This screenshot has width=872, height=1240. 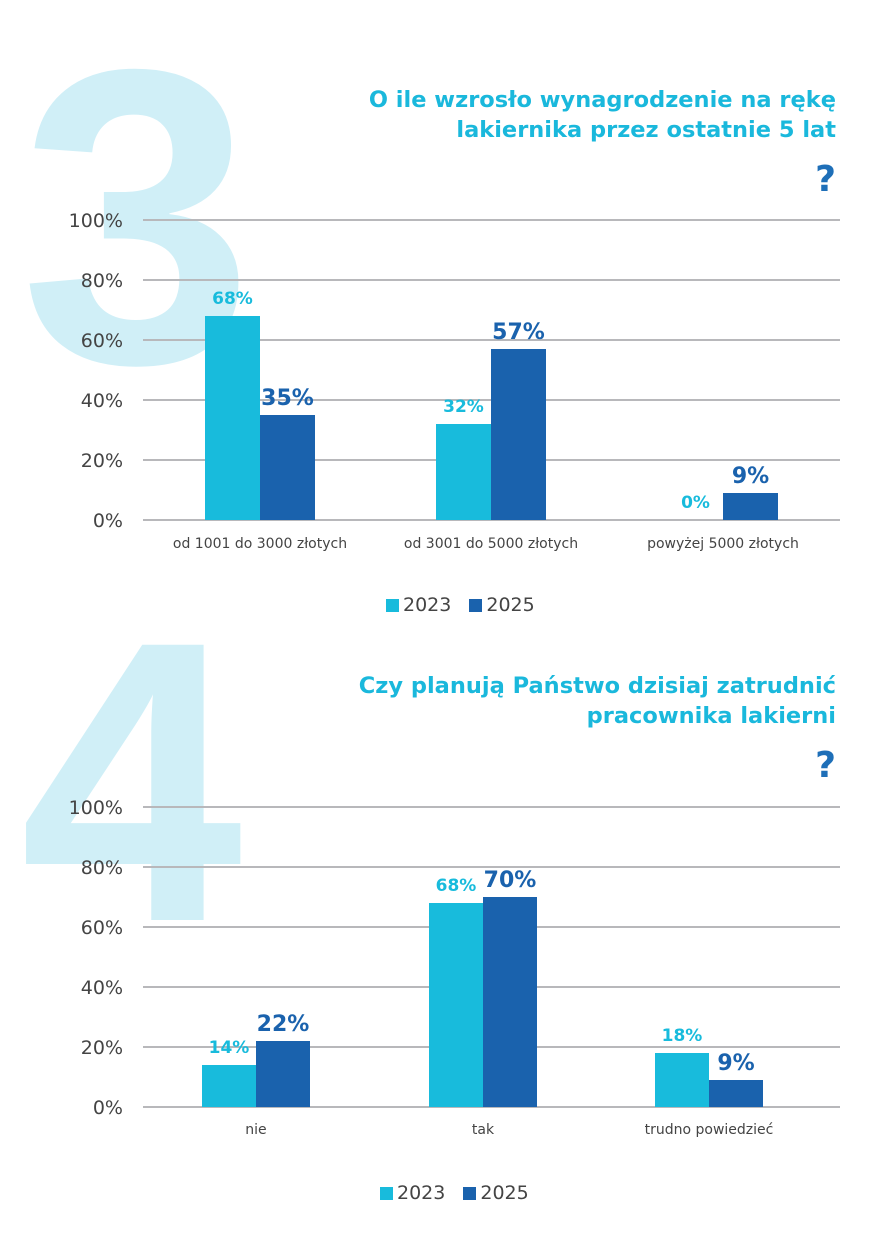 What do you see at coordinates (518, 332) in the screenshot?
I see `data-label-2025: 57%` at bounding box center [518, 332].